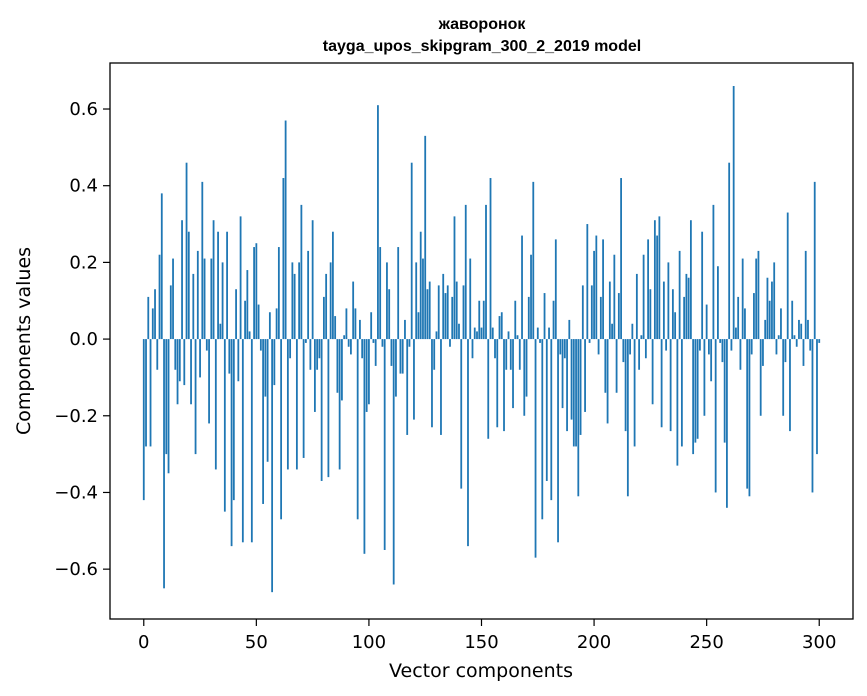  What do you see at coordinates (481, 671) in the screenshot?
I see `x-axis-title: Vector components` at bounding box center [481, 671].